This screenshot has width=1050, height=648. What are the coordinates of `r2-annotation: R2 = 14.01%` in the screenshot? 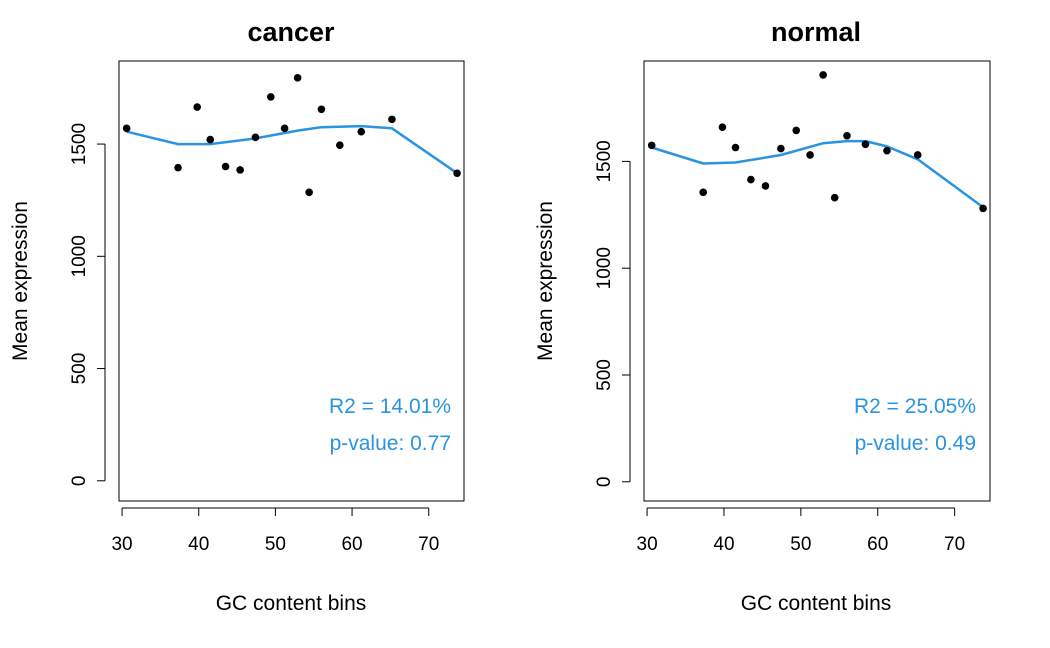 It's located at (390, 406).